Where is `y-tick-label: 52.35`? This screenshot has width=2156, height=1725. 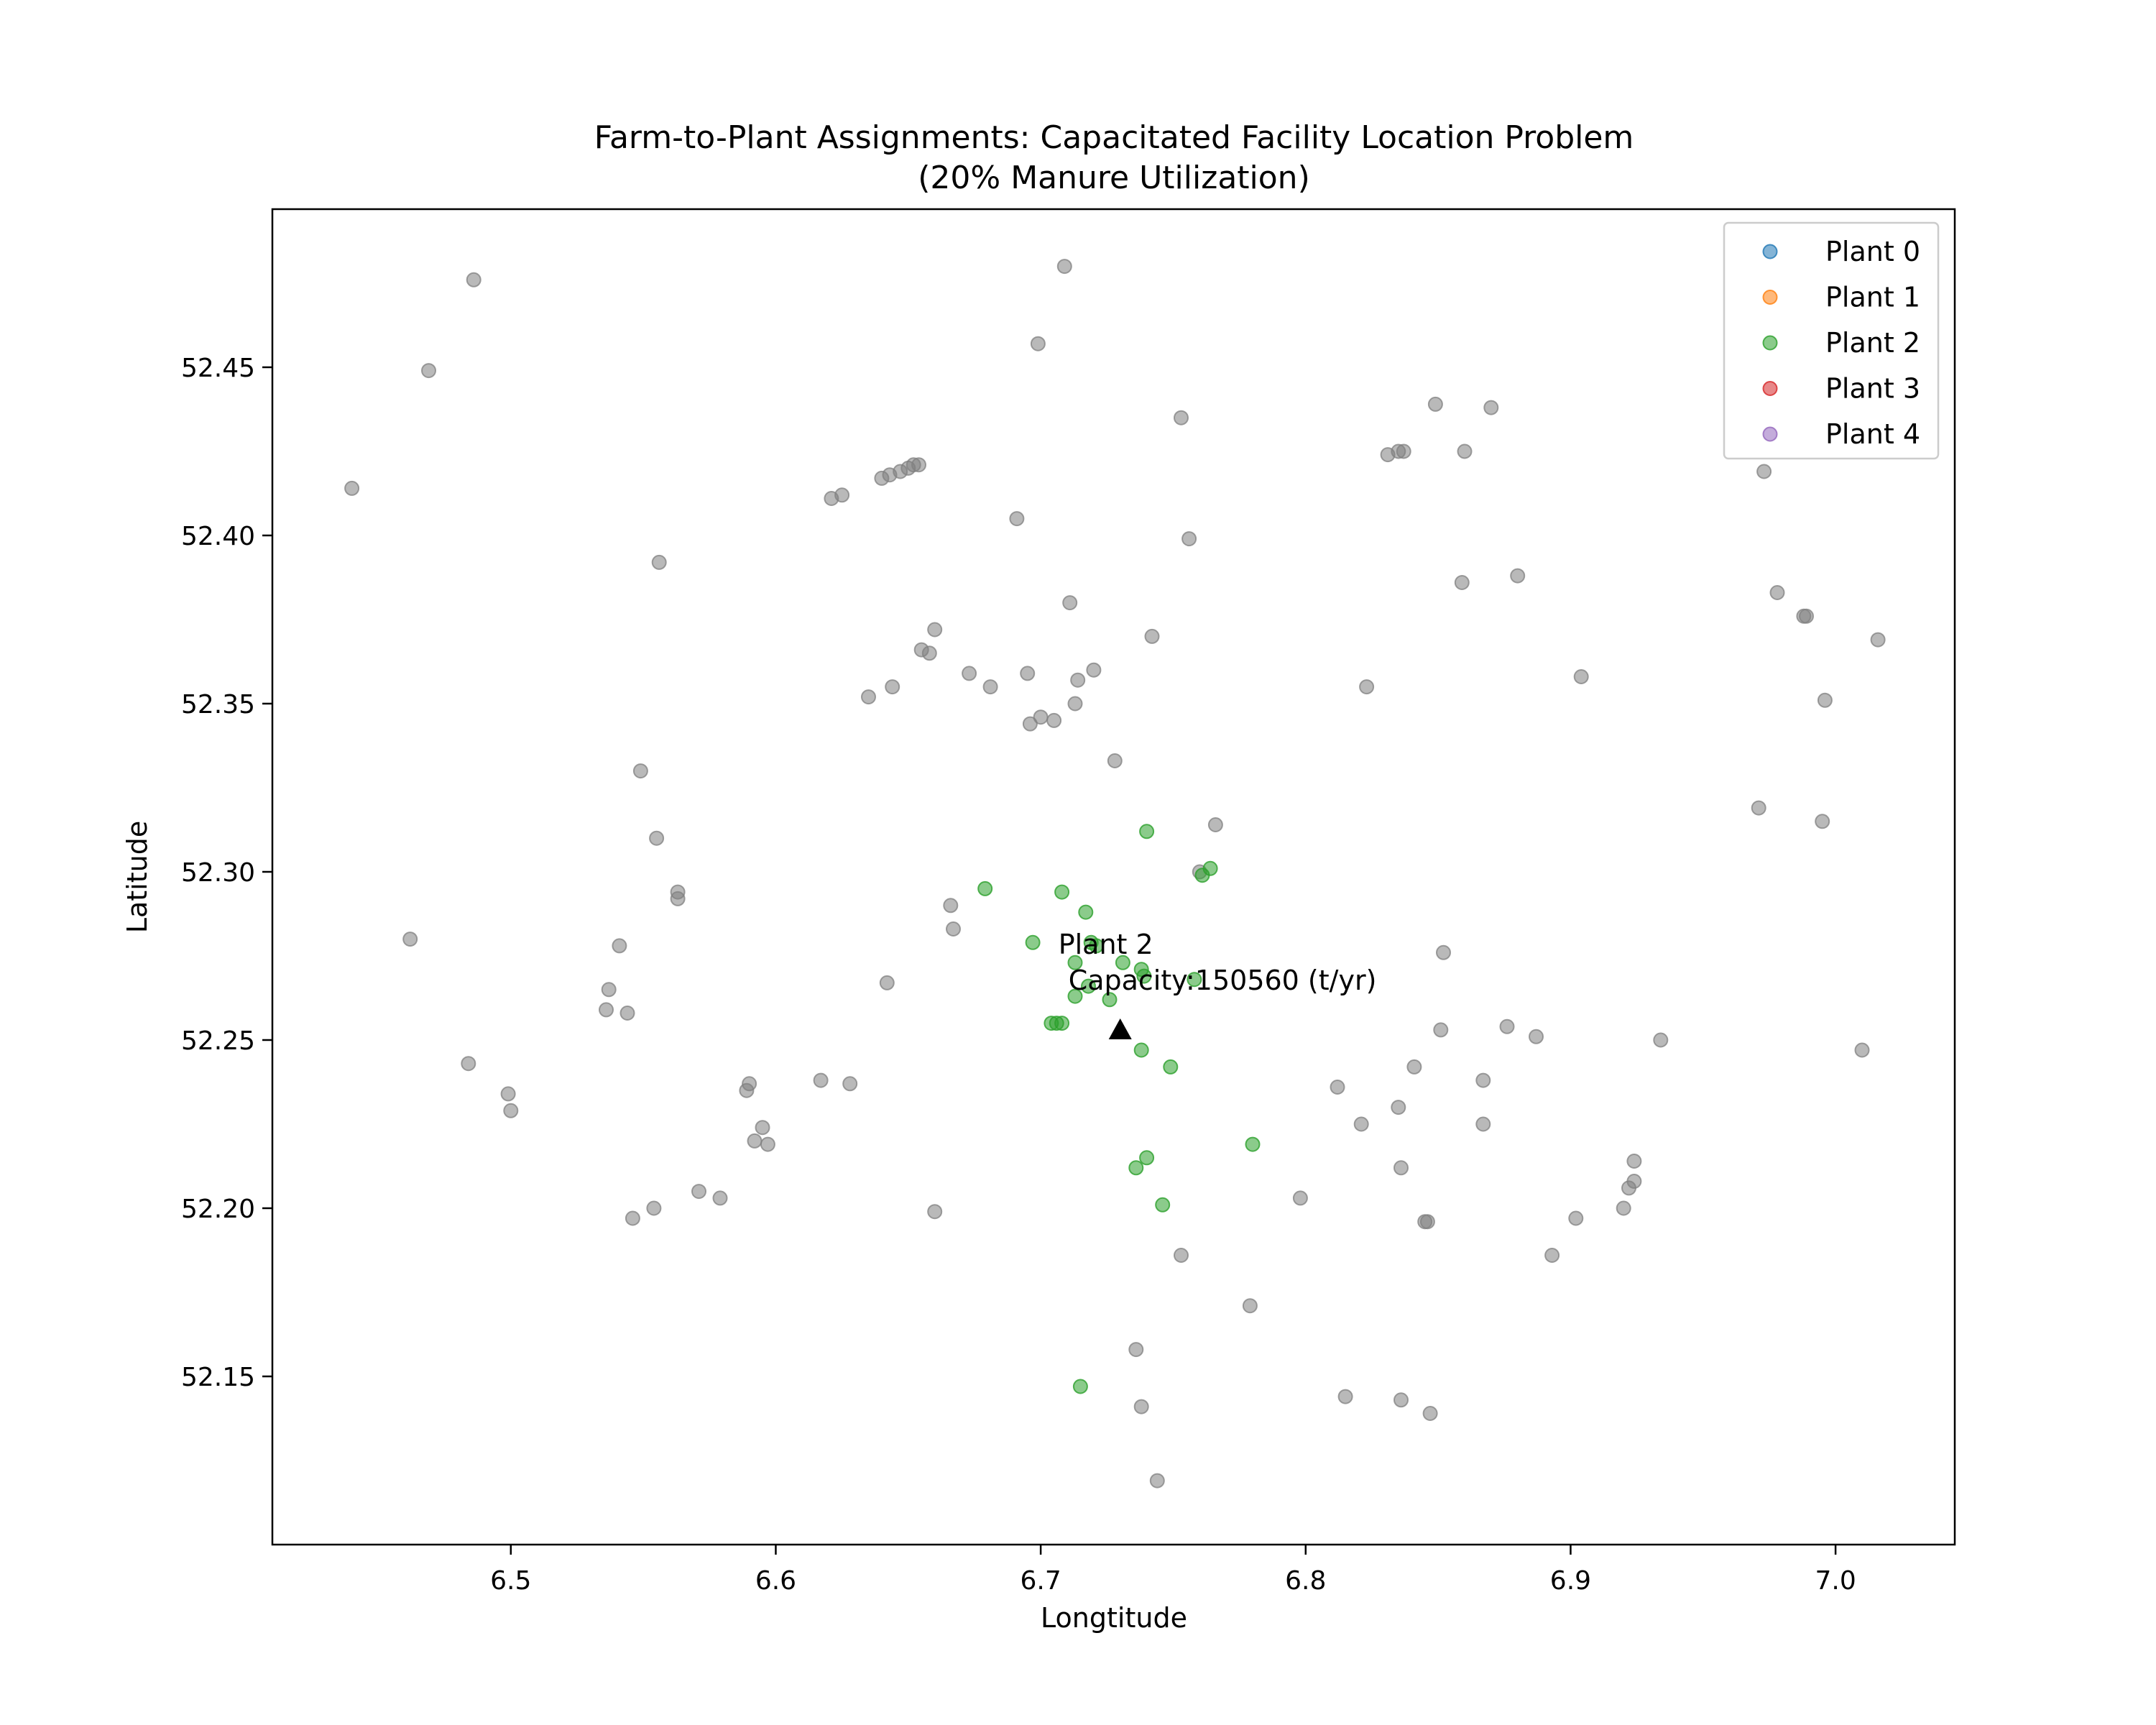 y-tick-label: 52.35 is located at coordinates (218, 704).